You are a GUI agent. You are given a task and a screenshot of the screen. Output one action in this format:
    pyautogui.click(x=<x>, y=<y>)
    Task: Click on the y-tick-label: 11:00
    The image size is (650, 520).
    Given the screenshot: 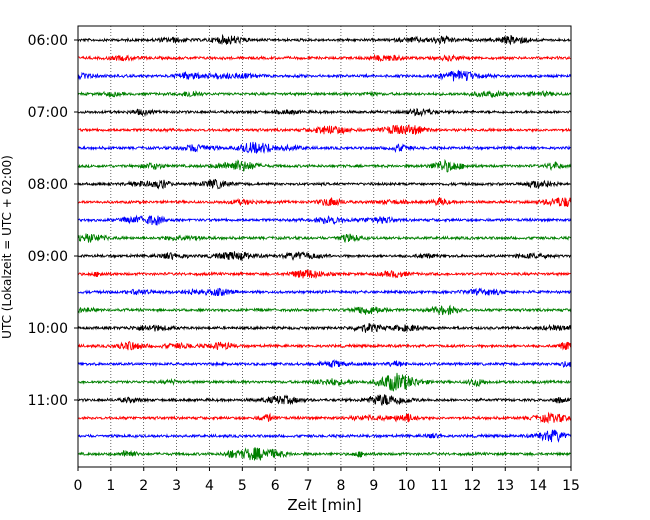 What is the action you would take?
    pyautogui.click(x=48, y=401)
    